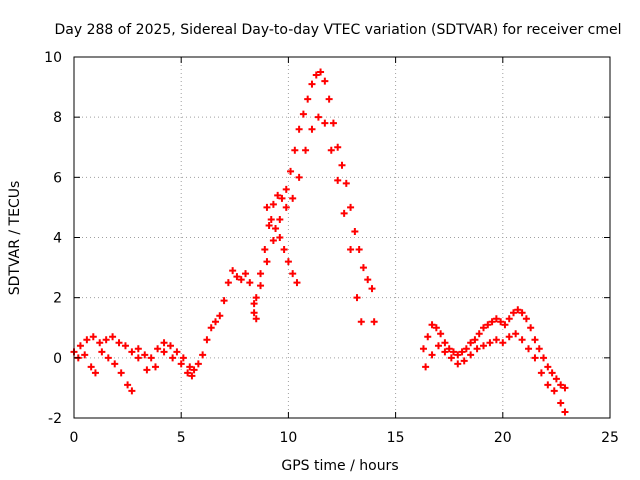  I want to click on y-tick-label: -2, so click(55, 419).